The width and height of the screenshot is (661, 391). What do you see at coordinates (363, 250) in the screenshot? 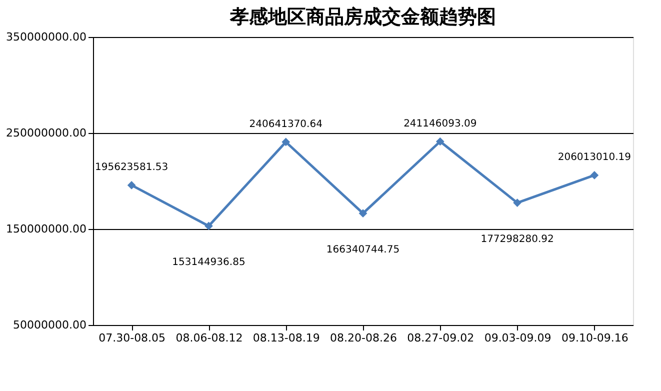
I see `data-label: 166340744.75` at bounding box center [363, 250].